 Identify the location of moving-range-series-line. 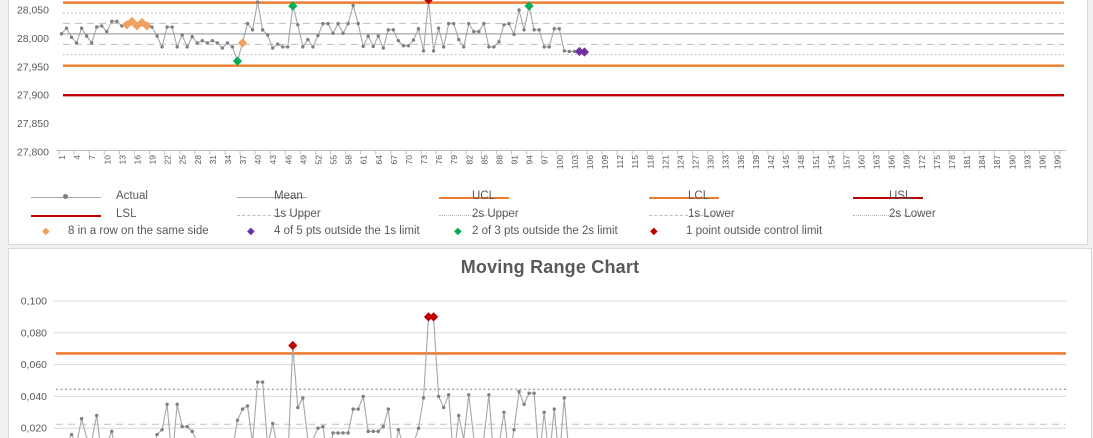
(319, 377).